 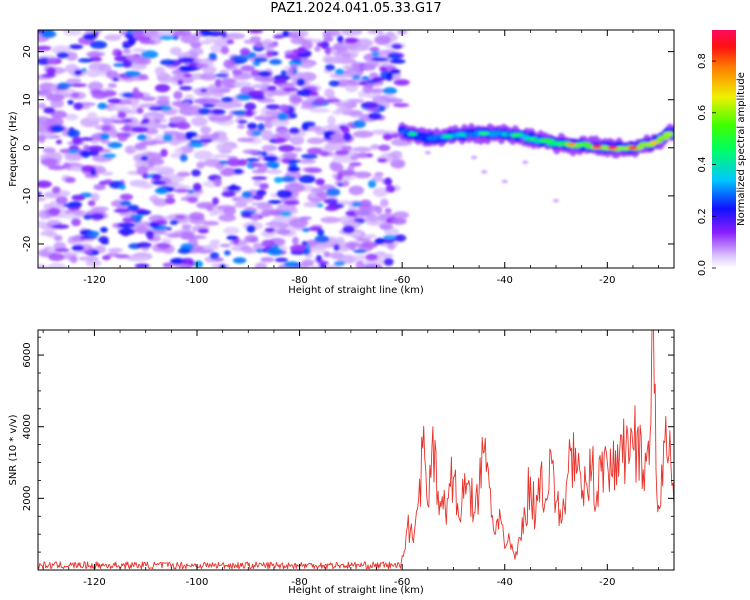 I want to click on spectrogram-xtick-label: -120, so click(x=94, y=280).